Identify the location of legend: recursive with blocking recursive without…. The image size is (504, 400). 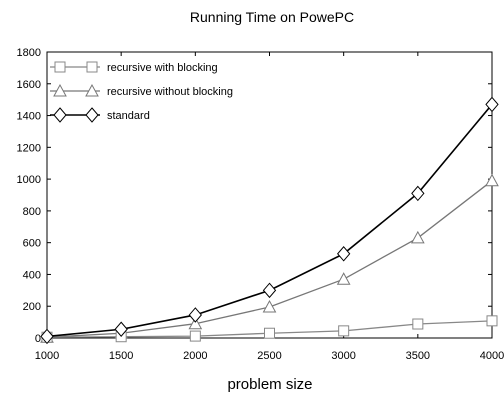
(141, 92).